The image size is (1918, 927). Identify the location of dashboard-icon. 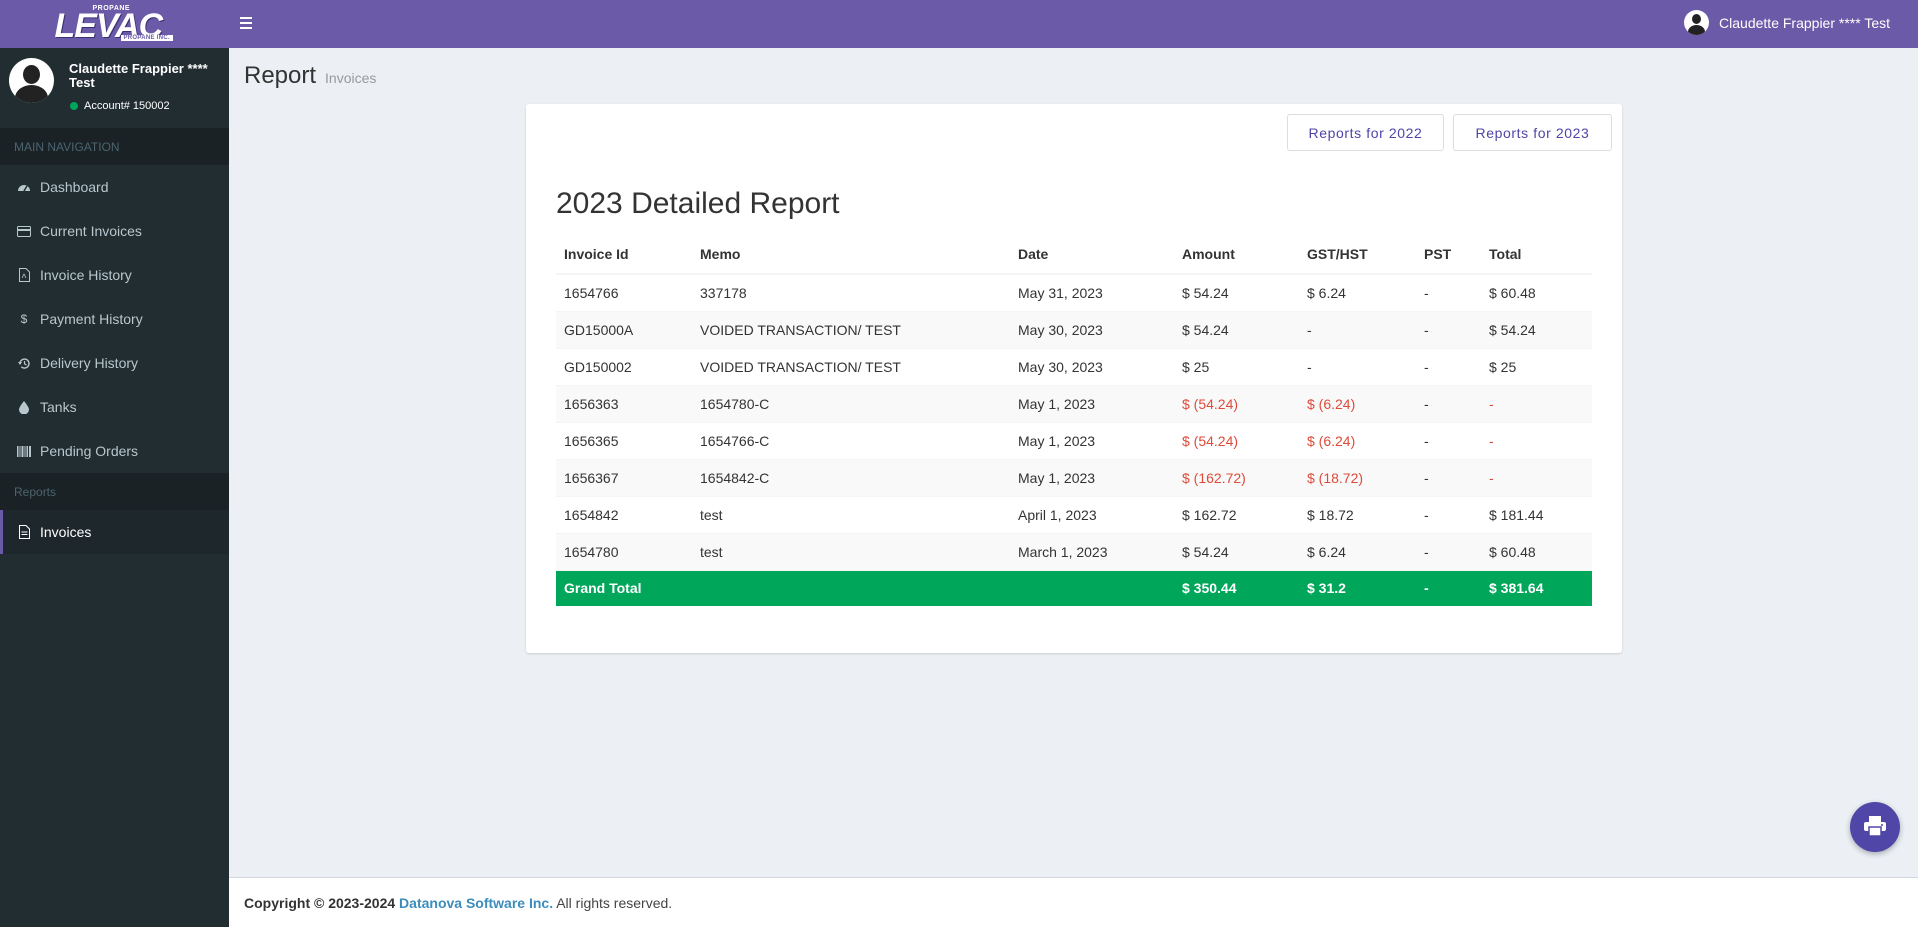
(24, 187).